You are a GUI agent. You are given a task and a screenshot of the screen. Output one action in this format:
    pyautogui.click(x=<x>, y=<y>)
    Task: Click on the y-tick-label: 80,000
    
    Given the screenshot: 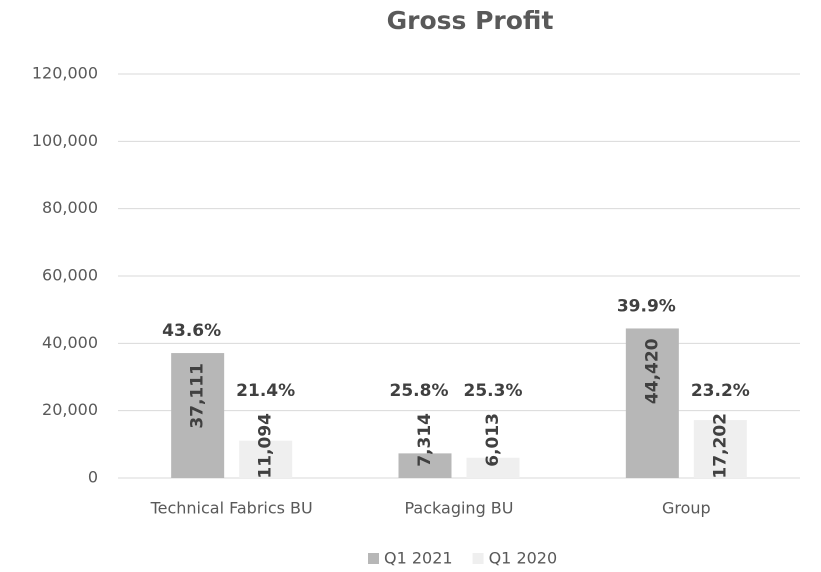 What is the action you would take?
    pyautogui.click(x=70, y=207)
    